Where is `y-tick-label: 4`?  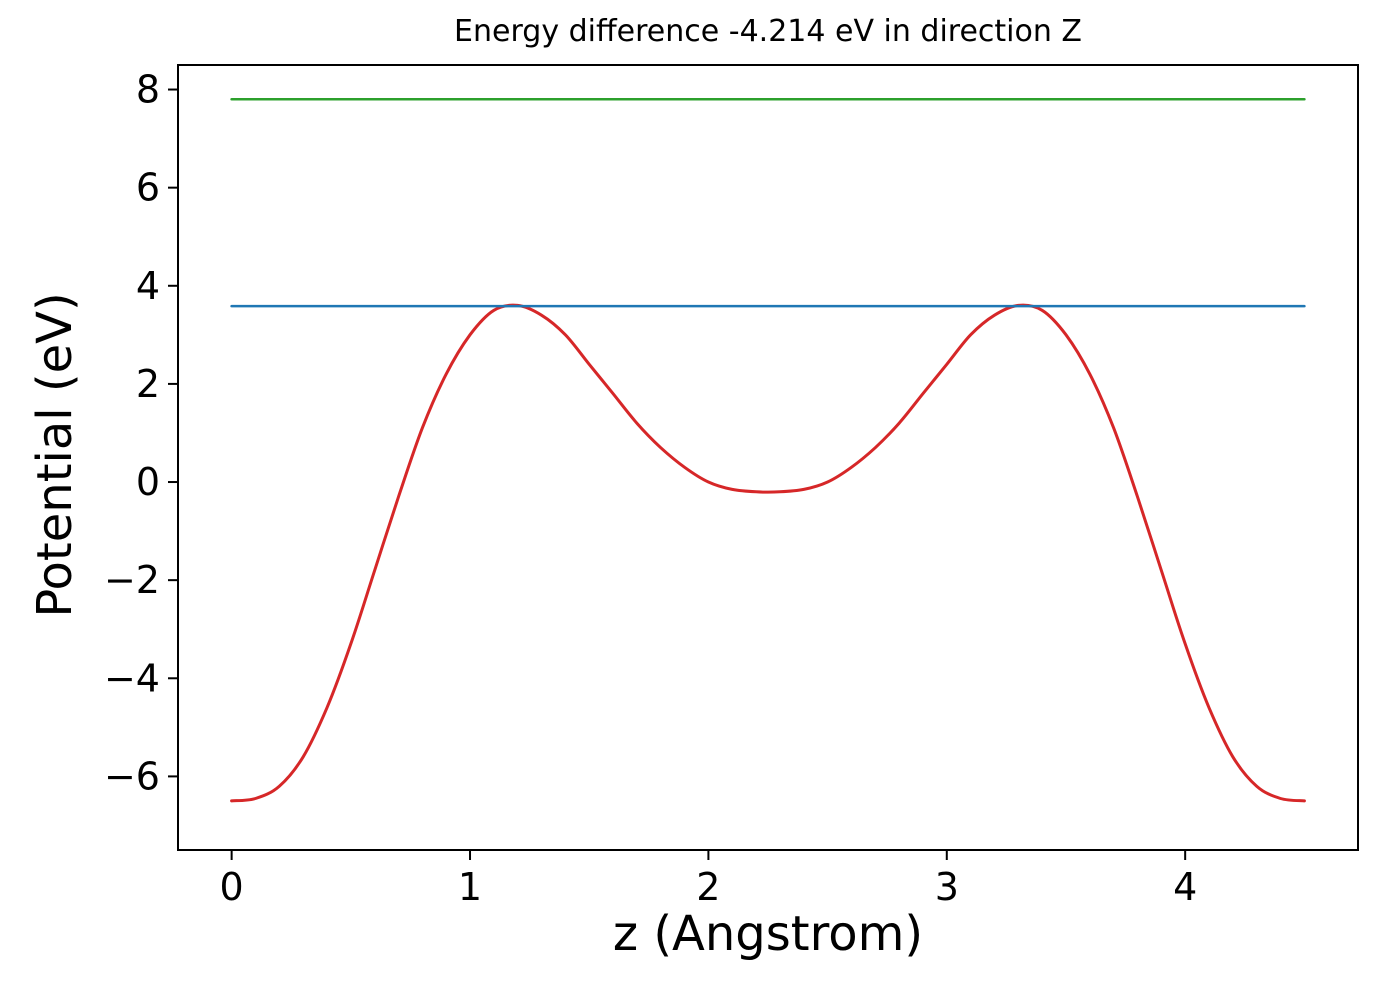
y-tick-label: 4 is located at coordinates (148, 286).